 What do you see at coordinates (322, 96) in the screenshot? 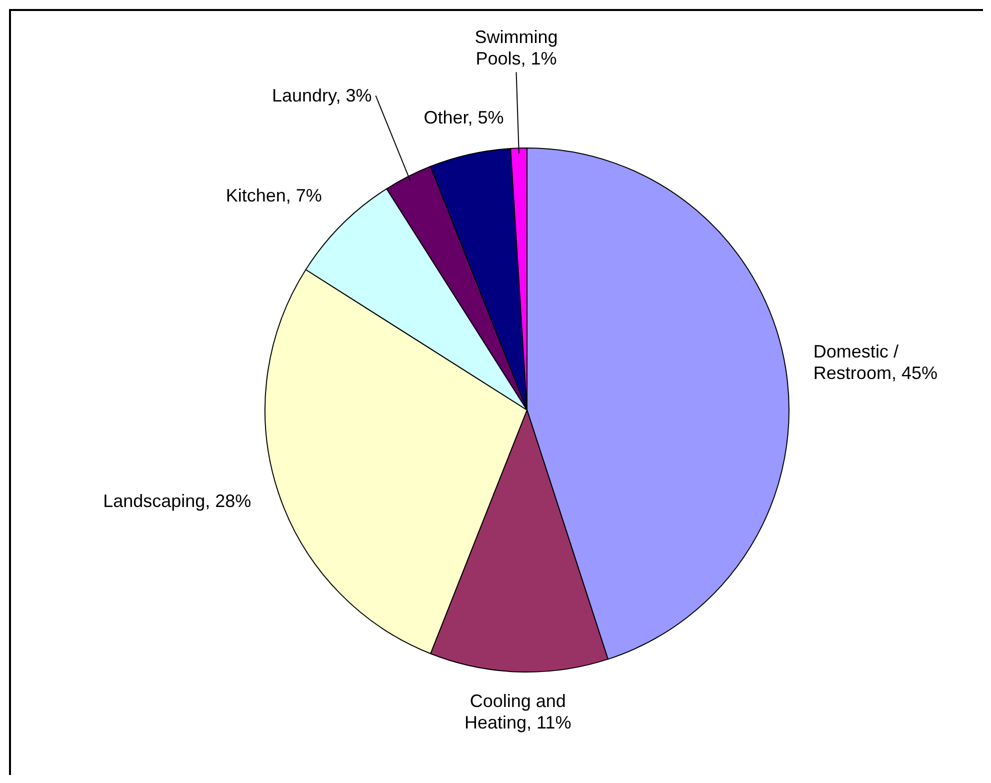
I see `slice-label: Laundry, 3%` at bounding box center [322, 96].